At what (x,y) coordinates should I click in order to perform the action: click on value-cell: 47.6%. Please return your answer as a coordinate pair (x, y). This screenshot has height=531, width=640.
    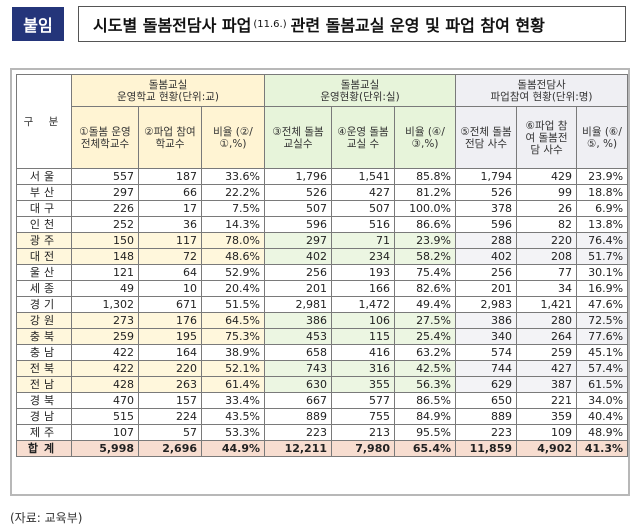
    Looking at the image, I should click on (602, 304).